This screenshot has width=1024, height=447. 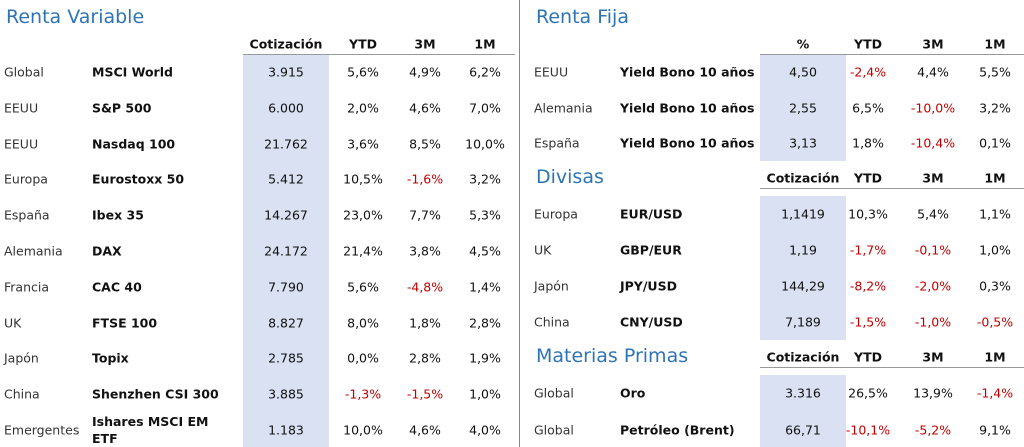 I want to click on cell-value: 3,6%, so click(x=363, y=144).